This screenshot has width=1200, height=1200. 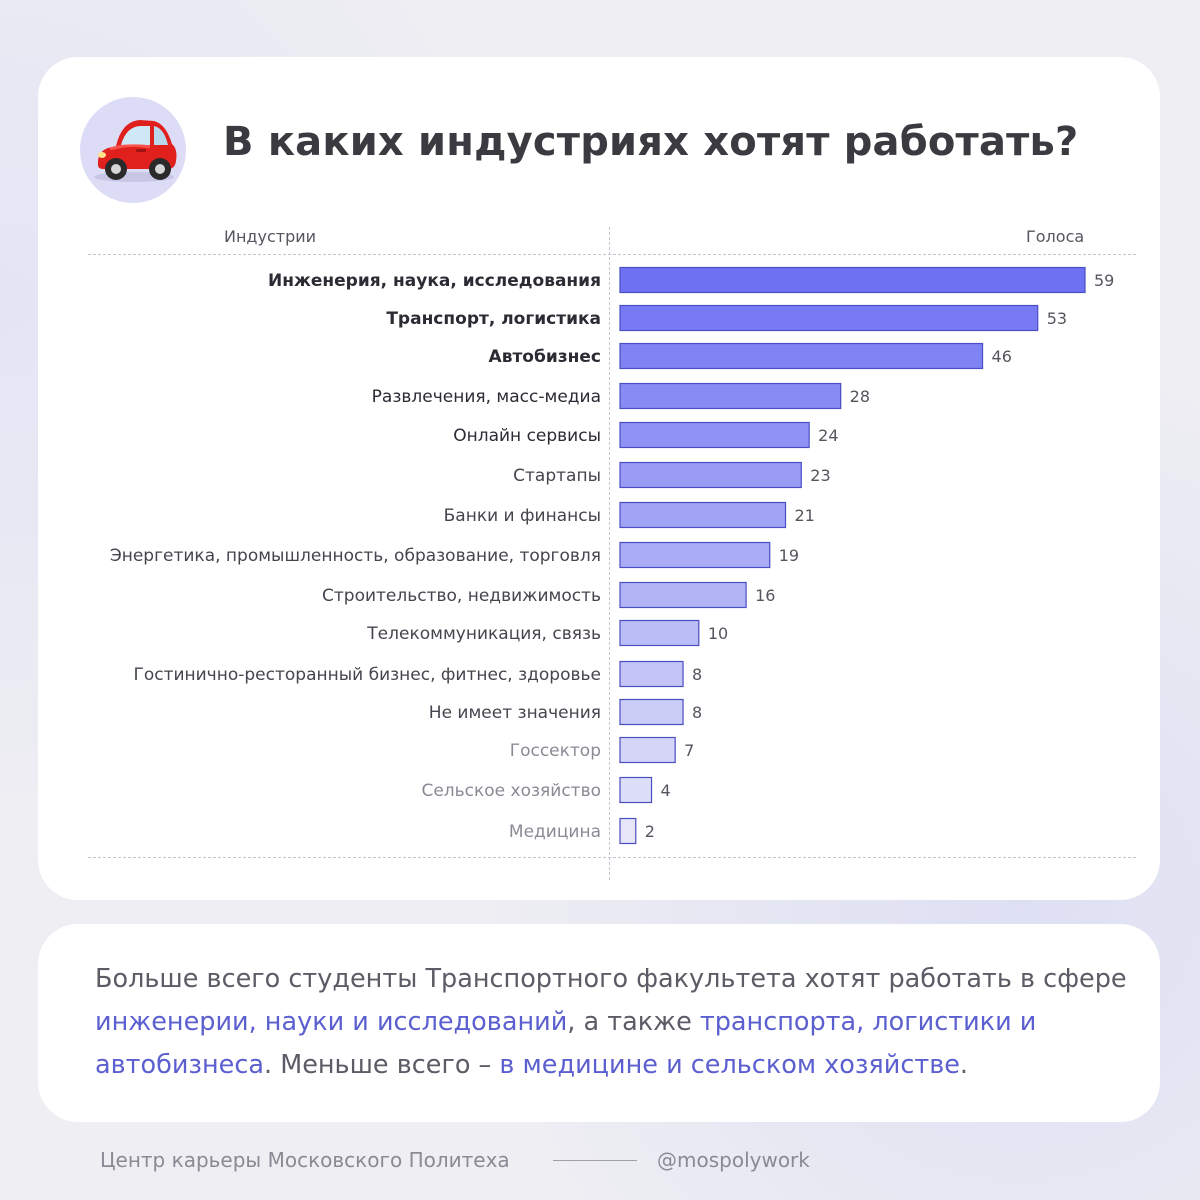 What do you see at coordinates (964, 1065) in the screenshot?
I see `summary-part-4: .` at bounding box center [964, 1065].